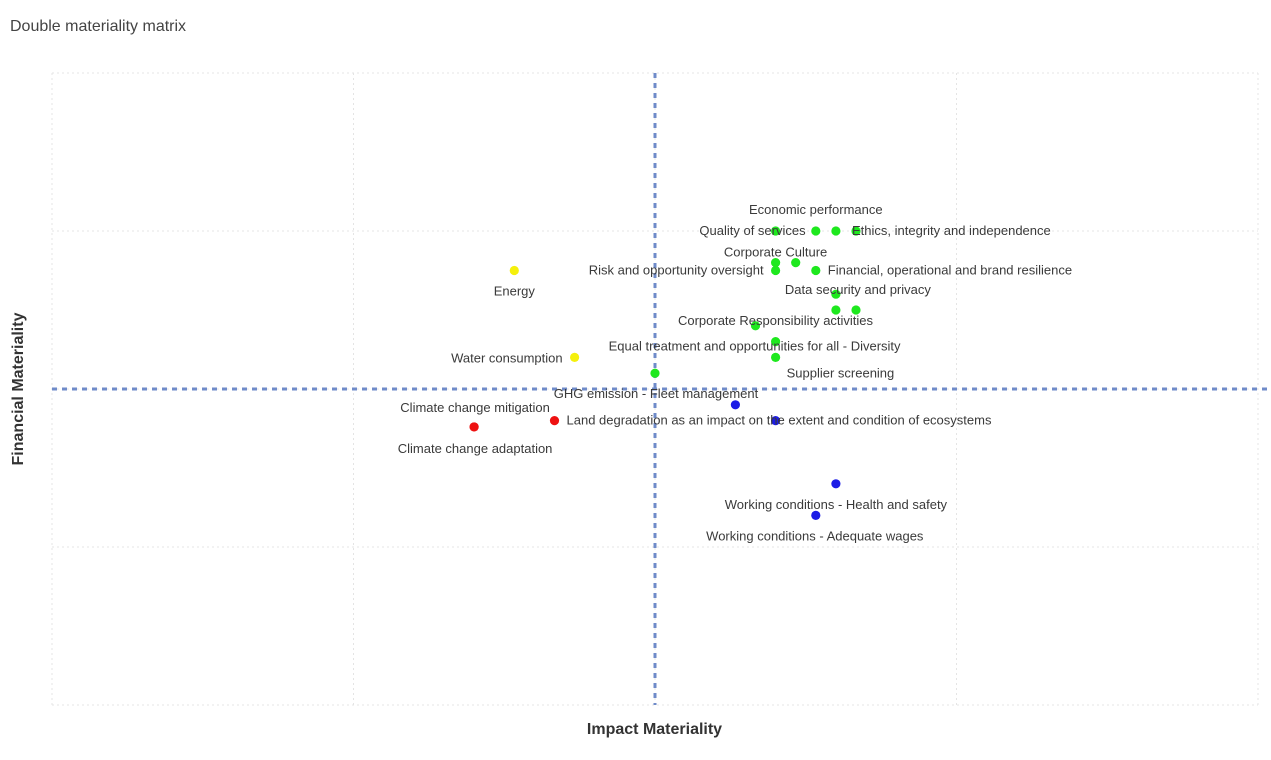 This screenshot has height=760, width=1271. I want to click on data-label: Quality of services, so click(752, 230).